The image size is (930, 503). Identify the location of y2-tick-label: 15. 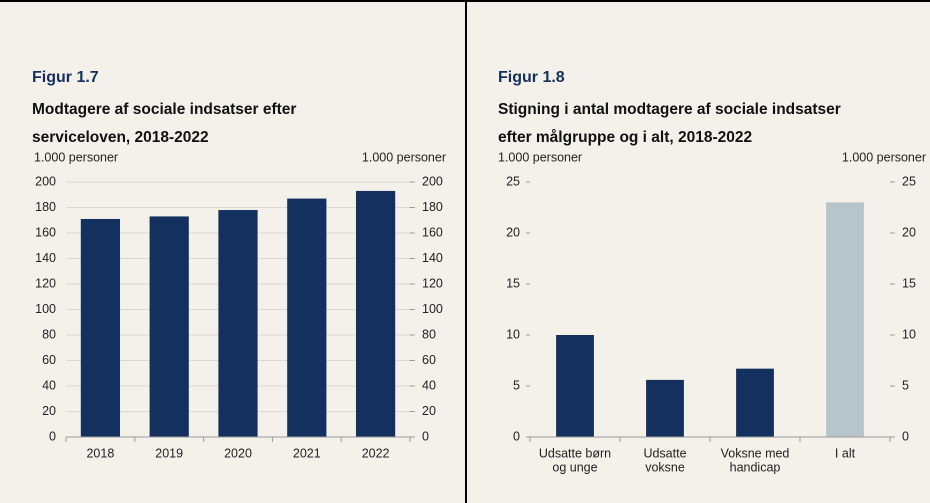
(909, 283).